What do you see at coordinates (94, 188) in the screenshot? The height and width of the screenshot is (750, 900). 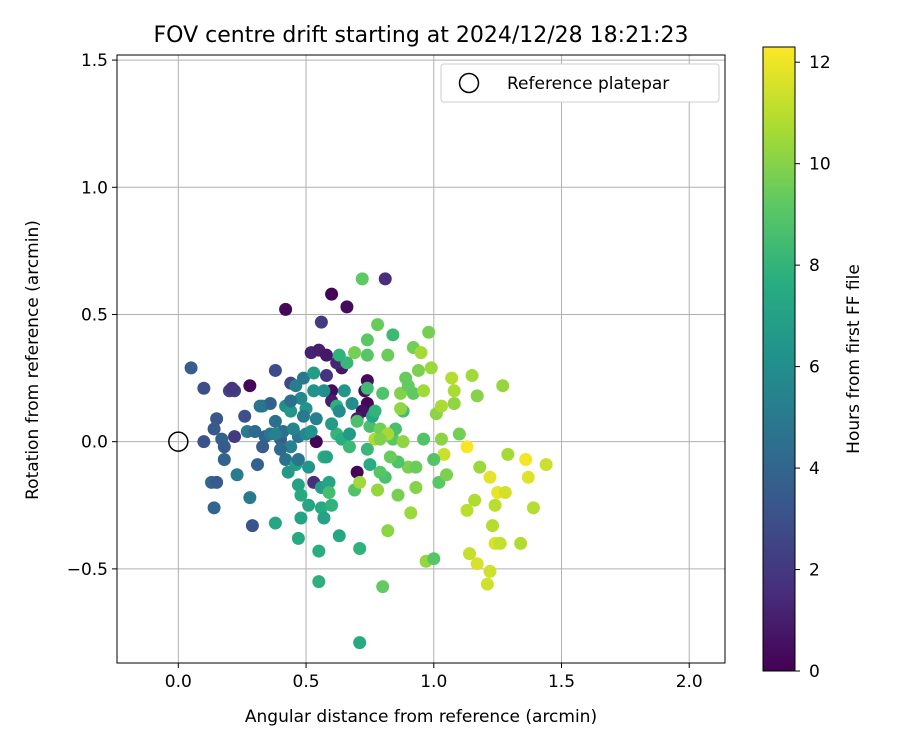 I see `y-tick-label: 1.0` at bounding box center [94, 188].